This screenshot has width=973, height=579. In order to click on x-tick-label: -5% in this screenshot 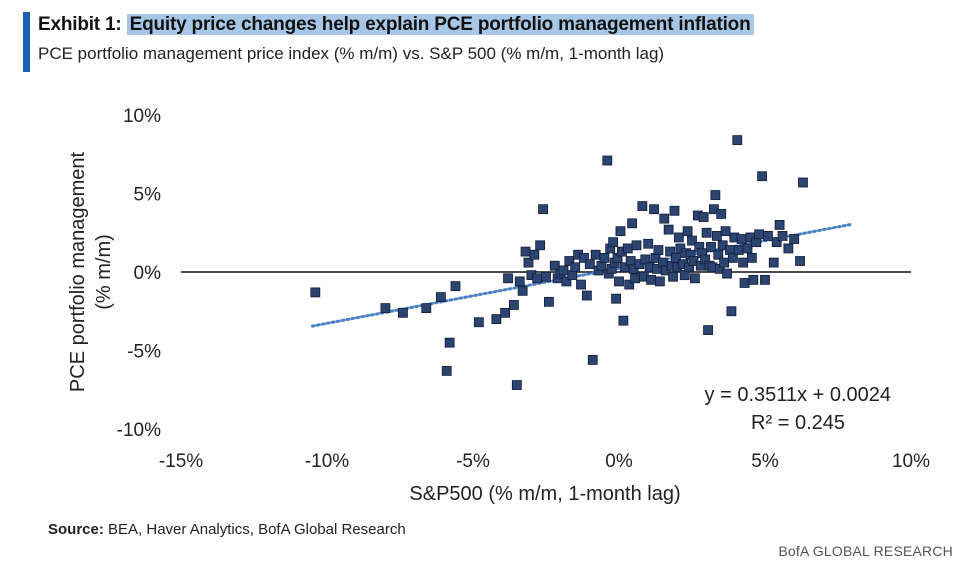, I will do `click(473, 461)`.